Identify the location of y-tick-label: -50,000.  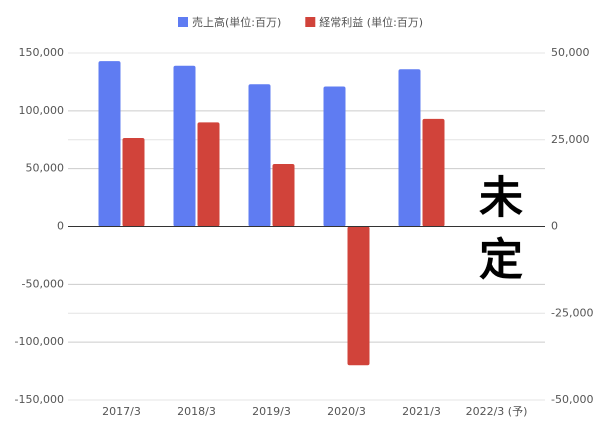
(43, 283).